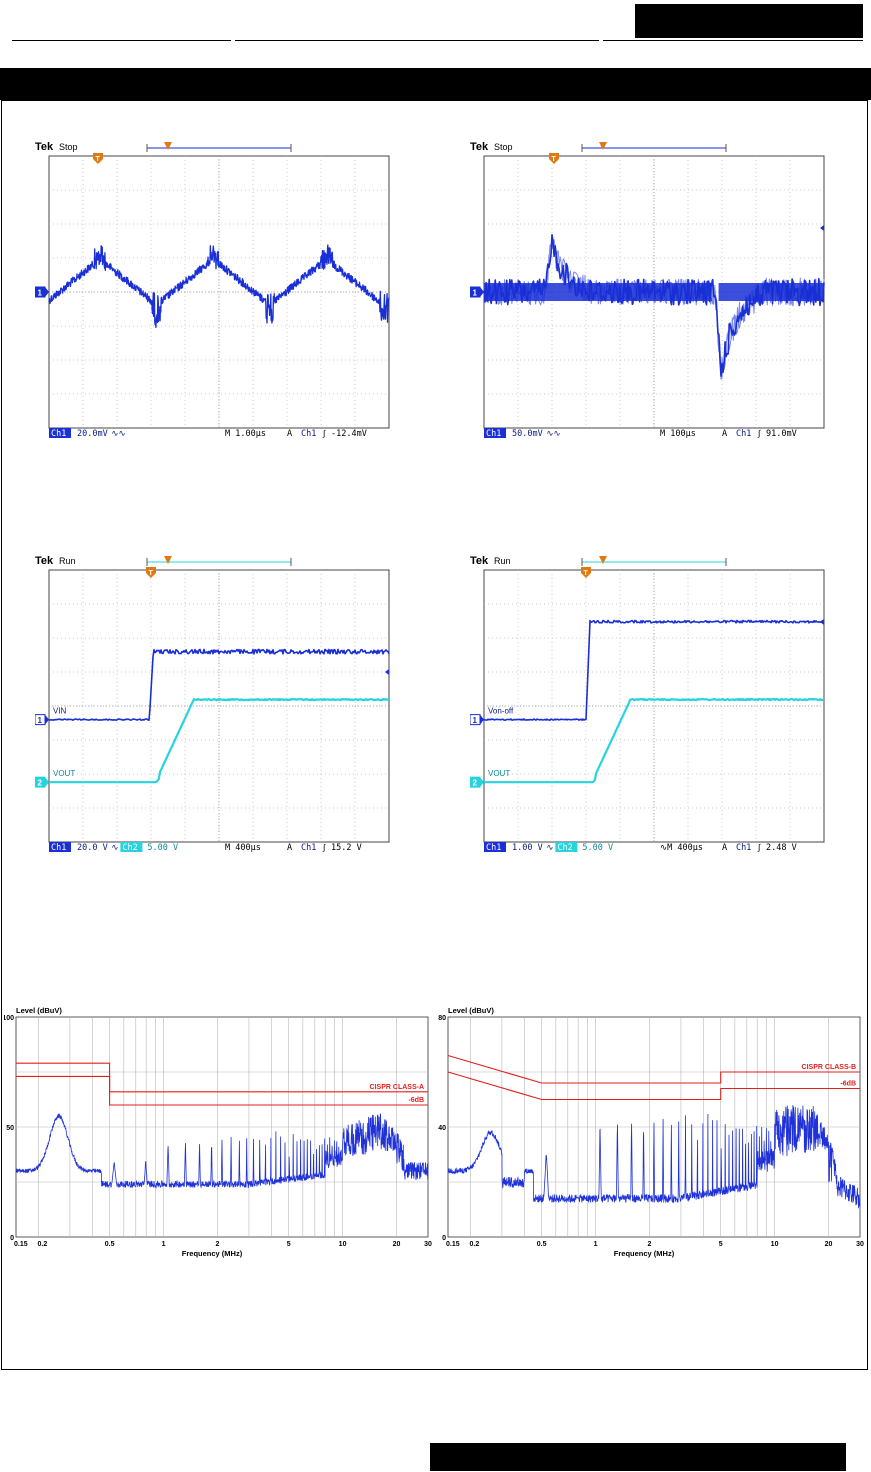  Describe the element at coordinates (549, 847) in the screenshot. I see `scope-bw-limit: ∿` at that location.